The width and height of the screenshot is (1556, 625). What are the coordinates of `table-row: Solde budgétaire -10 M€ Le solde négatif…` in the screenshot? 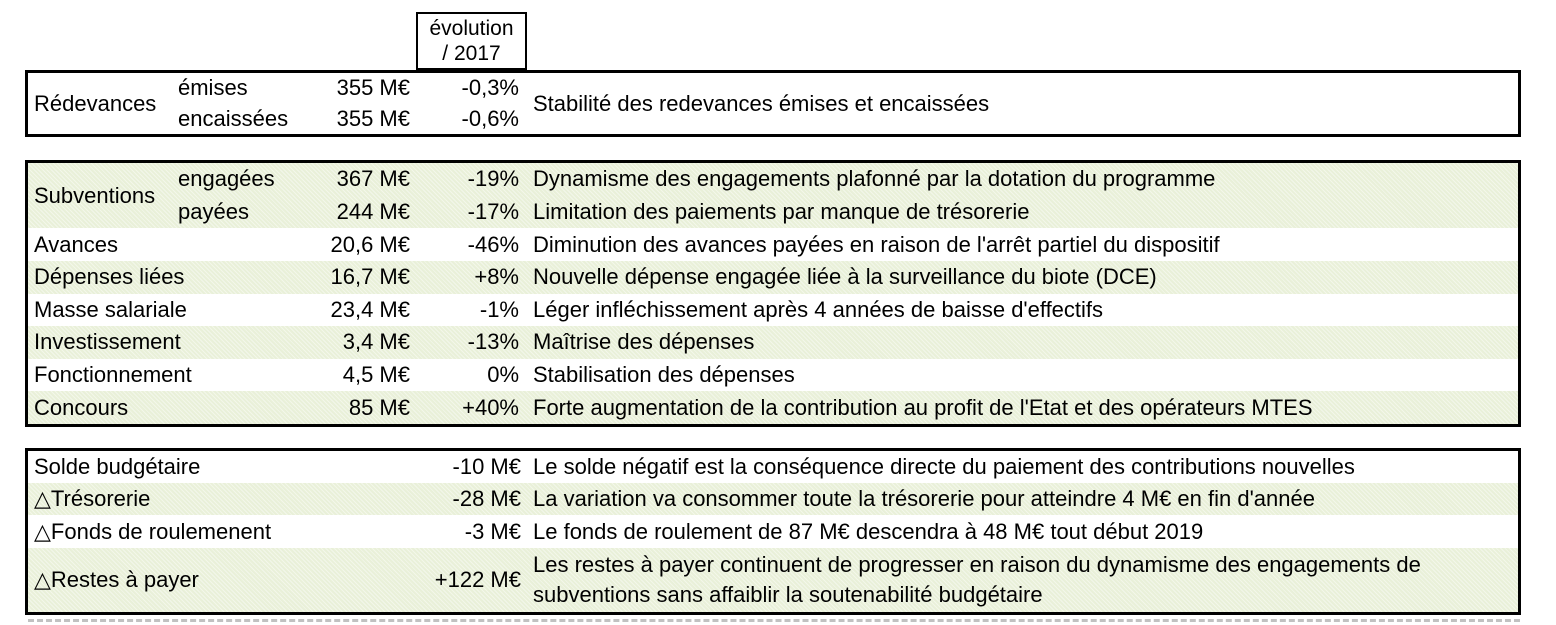 It's located at (773, 467).